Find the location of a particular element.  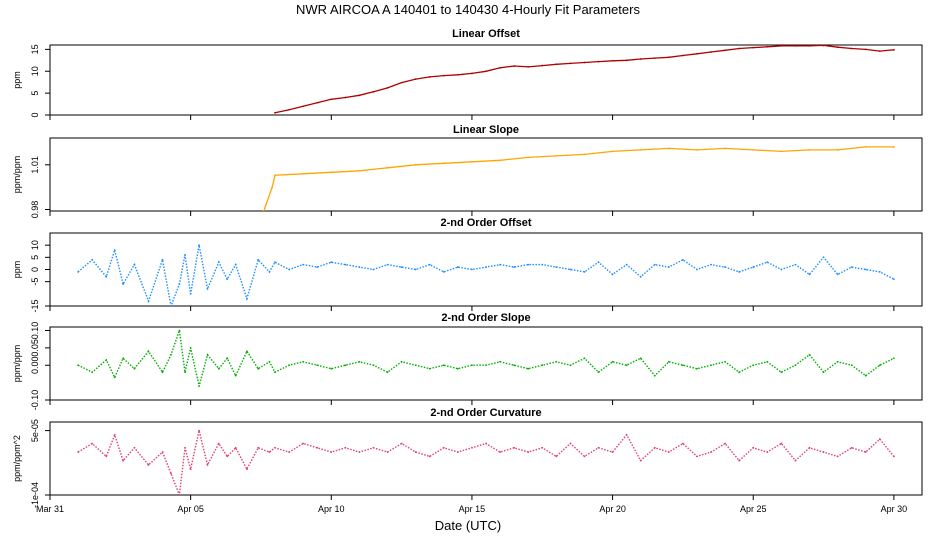

y-tick-label: -5 is located at coordinates (35, 282).